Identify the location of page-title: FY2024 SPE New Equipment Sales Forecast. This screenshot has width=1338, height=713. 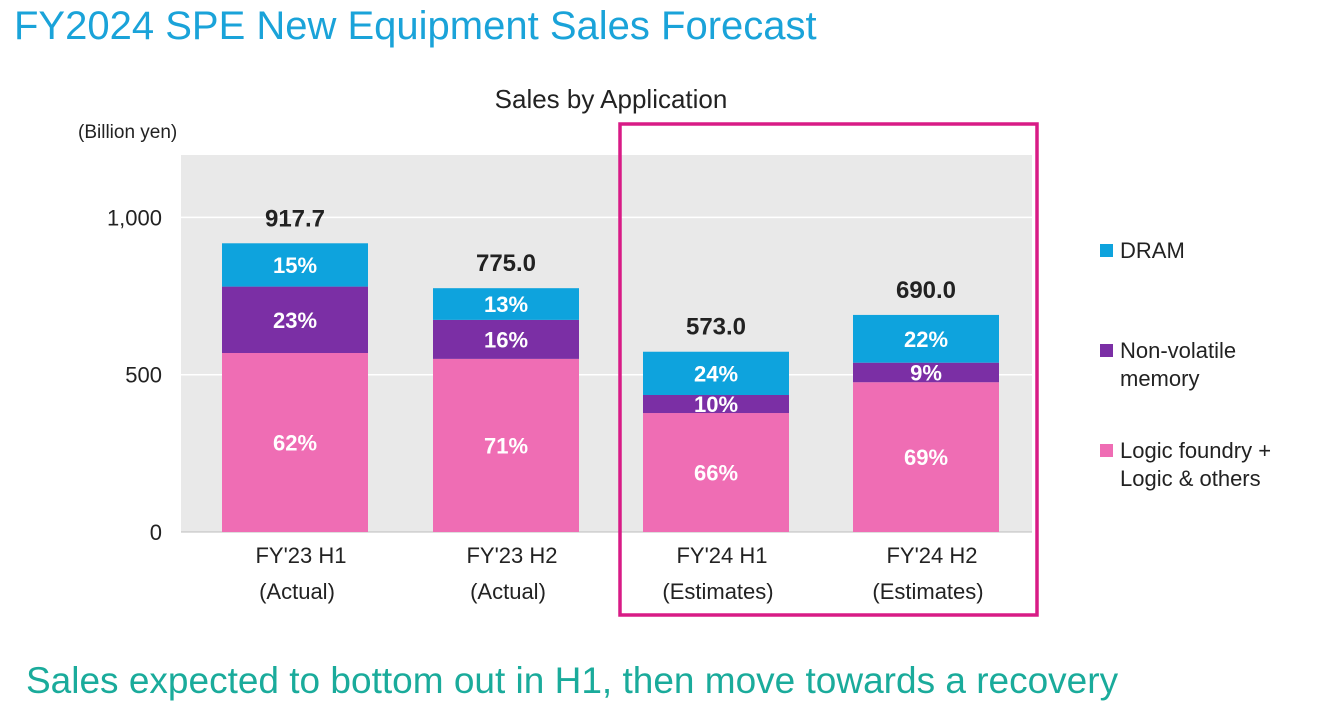
(415, 26).